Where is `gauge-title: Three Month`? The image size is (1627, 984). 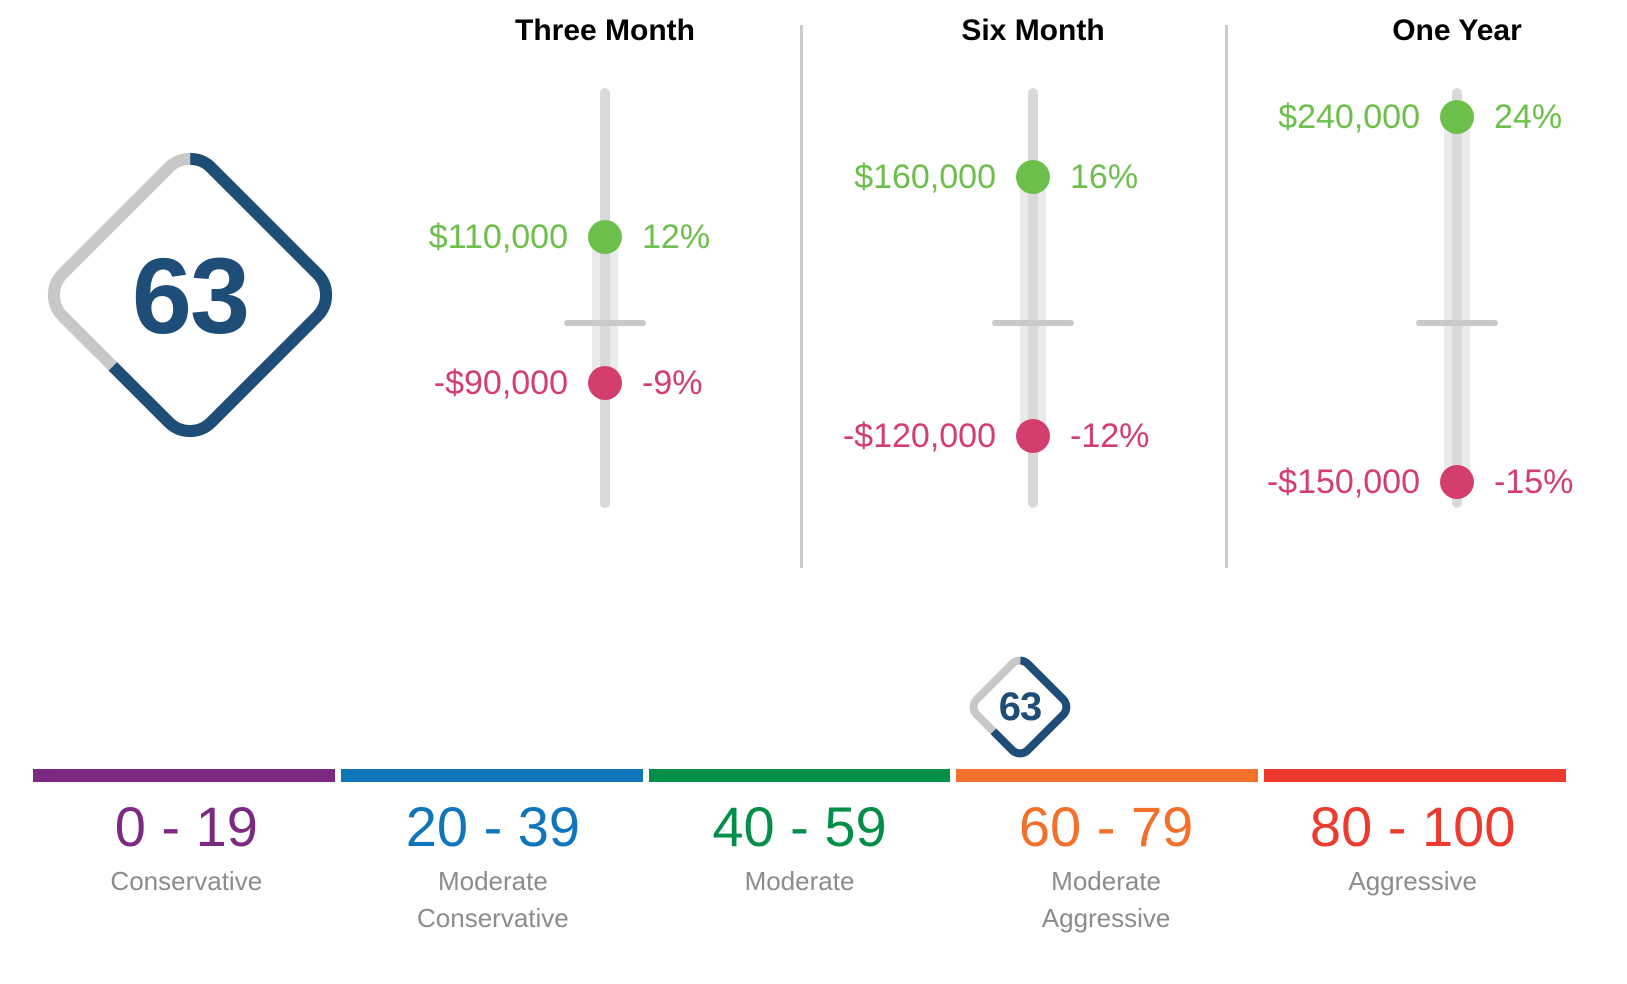
gauge-title: Three Month is located at coordinates (605, 30).